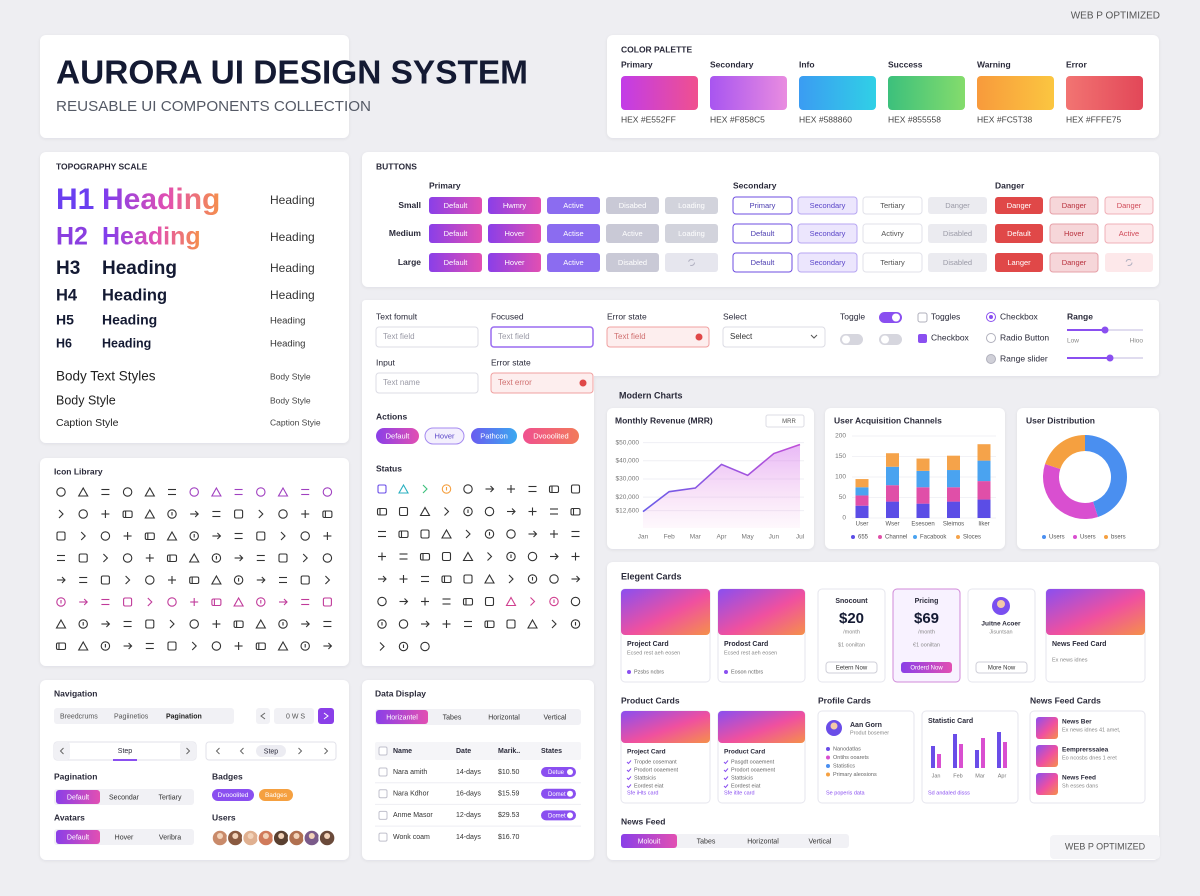  I want to click on action-label: Hover, so click(444, 435).